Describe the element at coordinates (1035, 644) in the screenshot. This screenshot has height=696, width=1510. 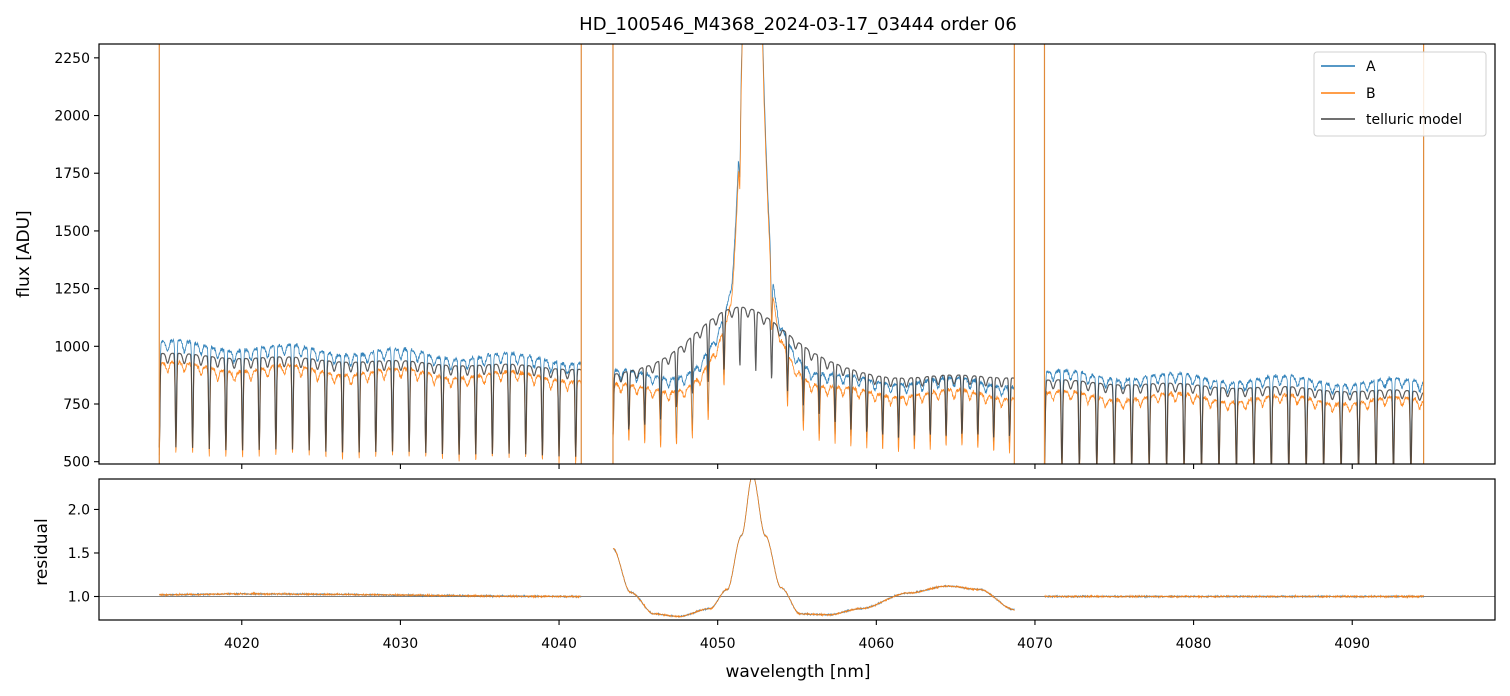
I see `residual-x-tick-label: 4070` at that location.